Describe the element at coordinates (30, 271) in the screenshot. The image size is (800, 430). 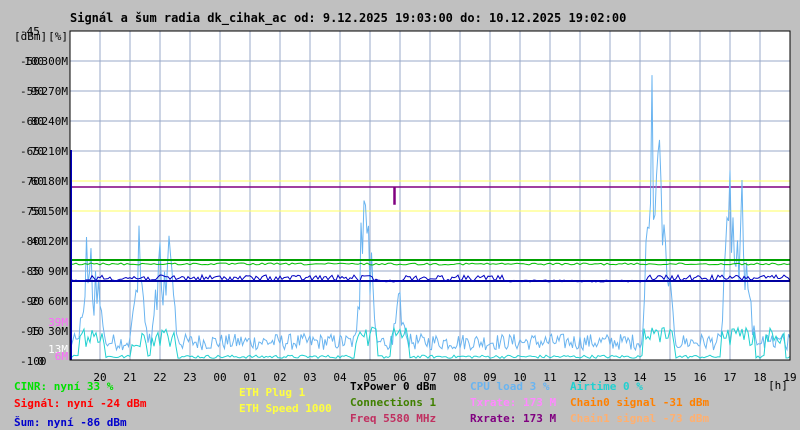
I see `y-tick-dbm: -85` at that location.